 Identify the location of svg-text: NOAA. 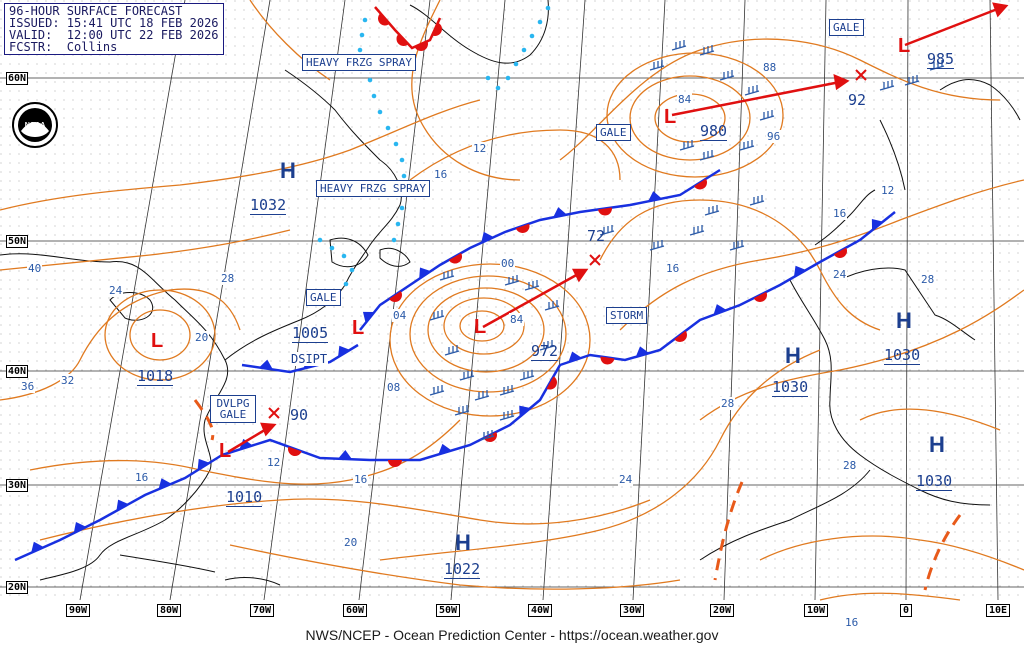
(35, 125).